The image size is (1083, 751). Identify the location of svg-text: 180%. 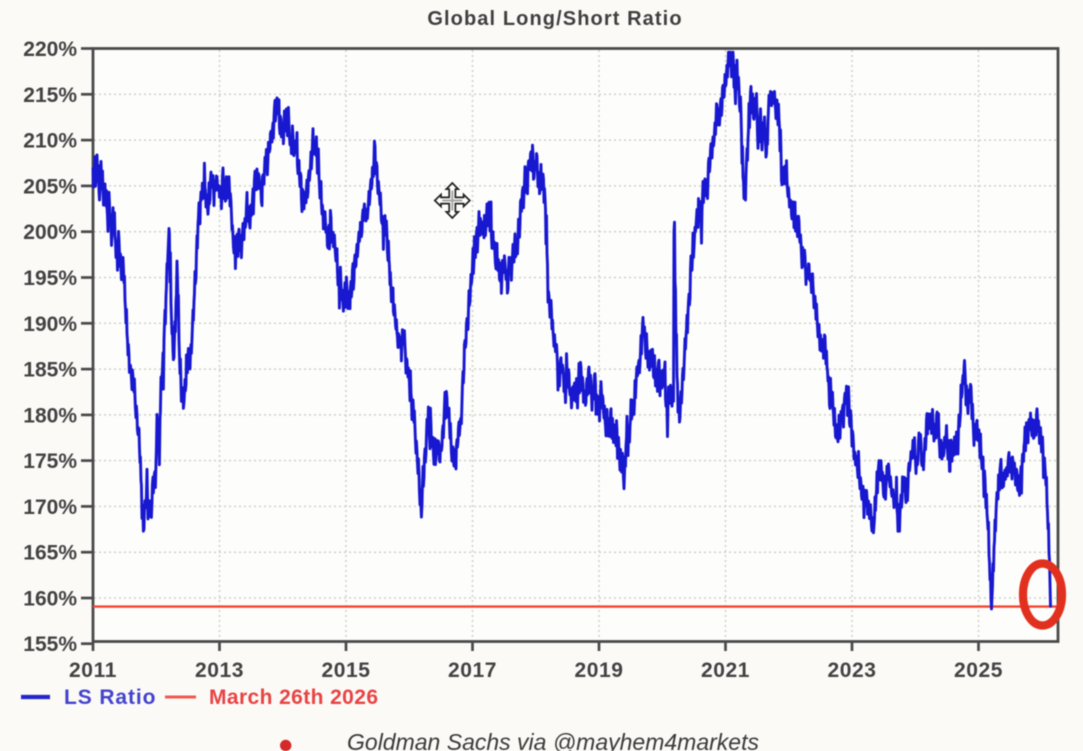
(50, 415).